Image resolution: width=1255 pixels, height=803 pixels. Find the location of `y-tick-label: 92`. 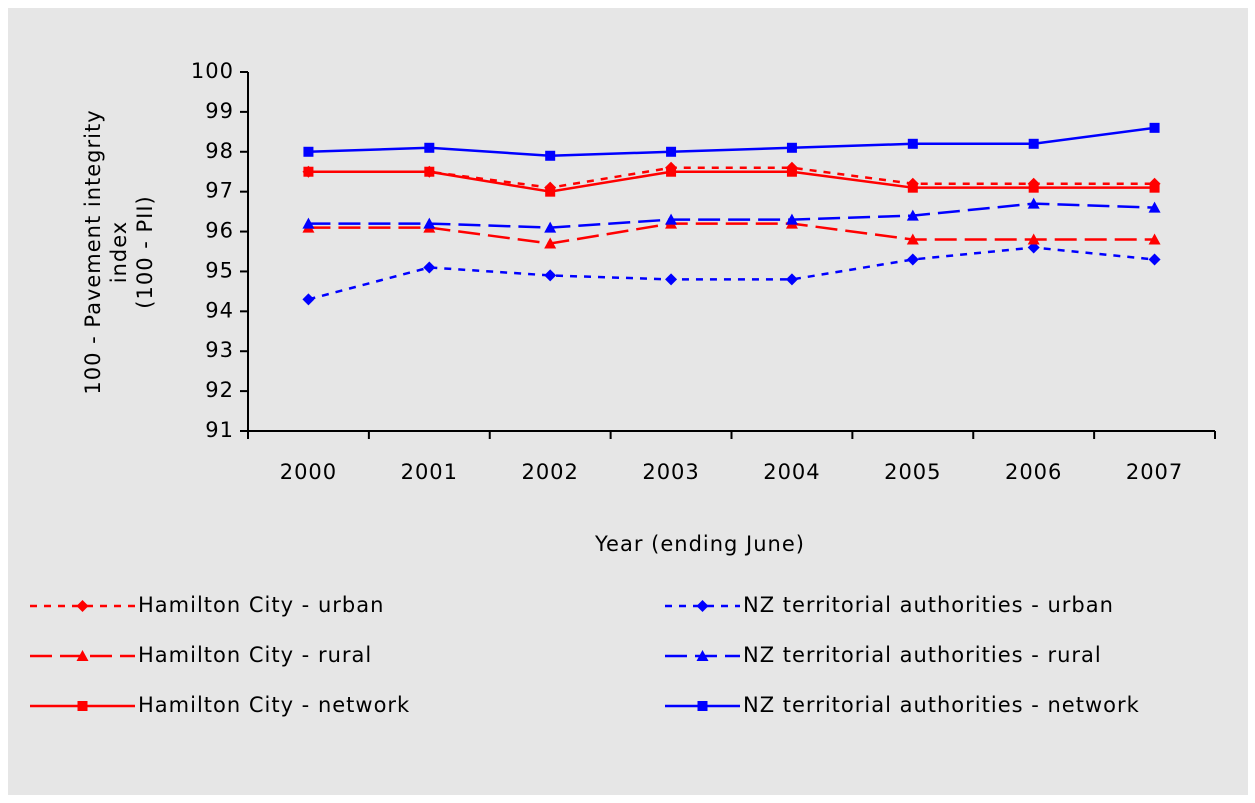

y-tick-label: 92 is located at coordinates (219, 390).